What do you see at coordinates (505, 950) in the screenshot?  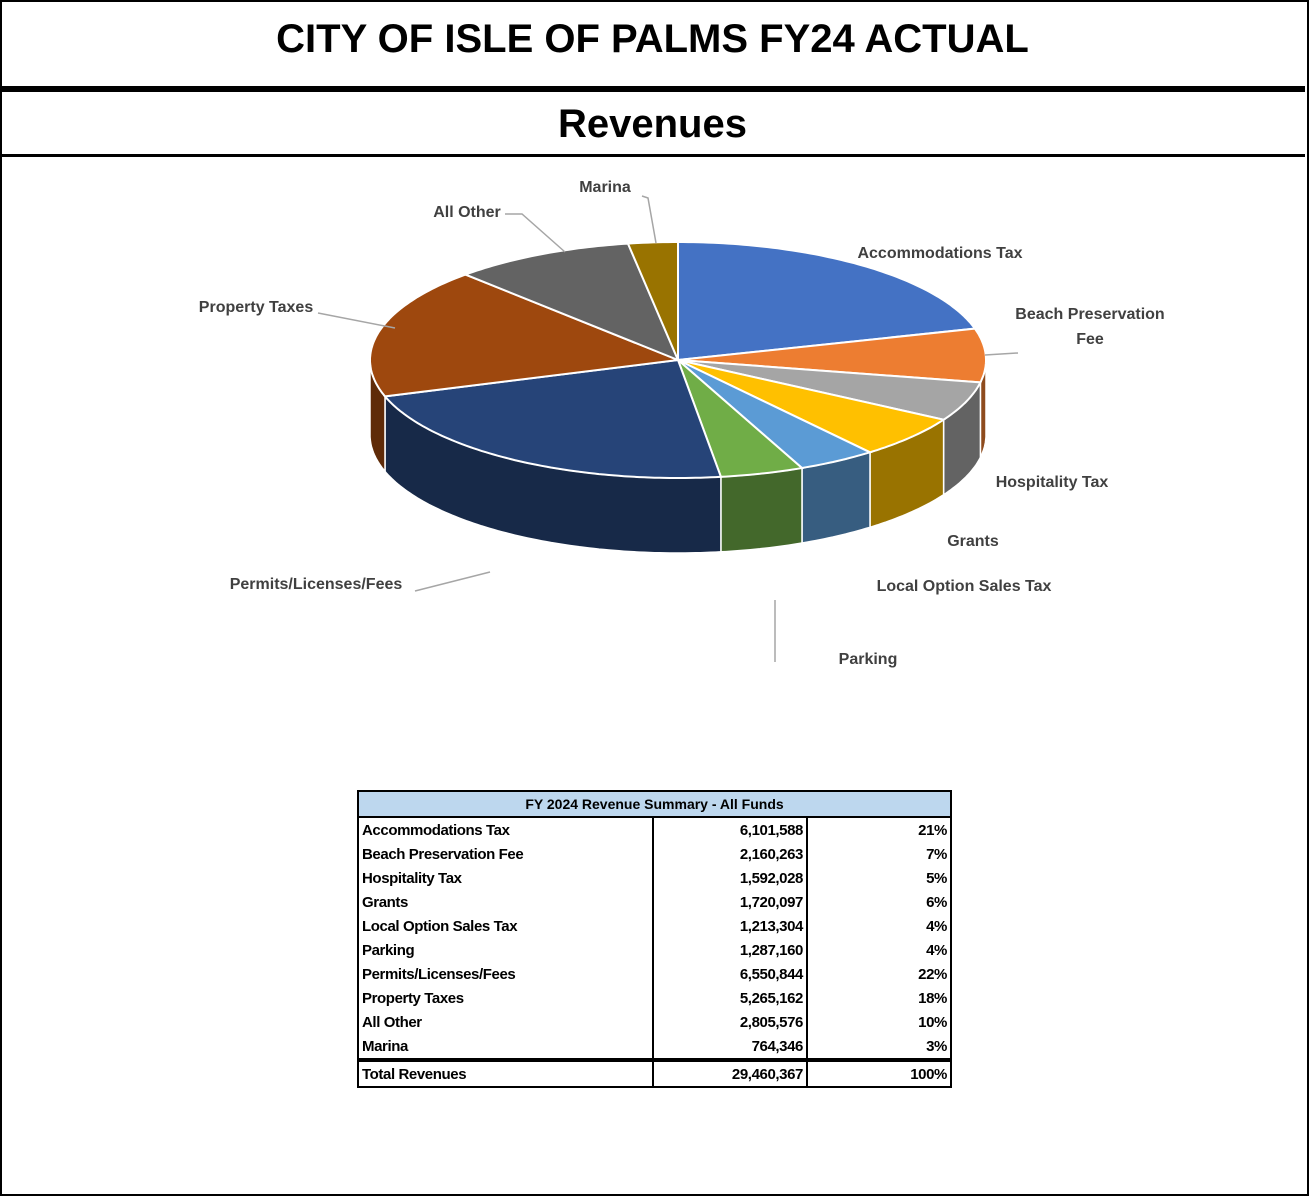 I see `table-cell: Parking` at bounding box center [505, 950].